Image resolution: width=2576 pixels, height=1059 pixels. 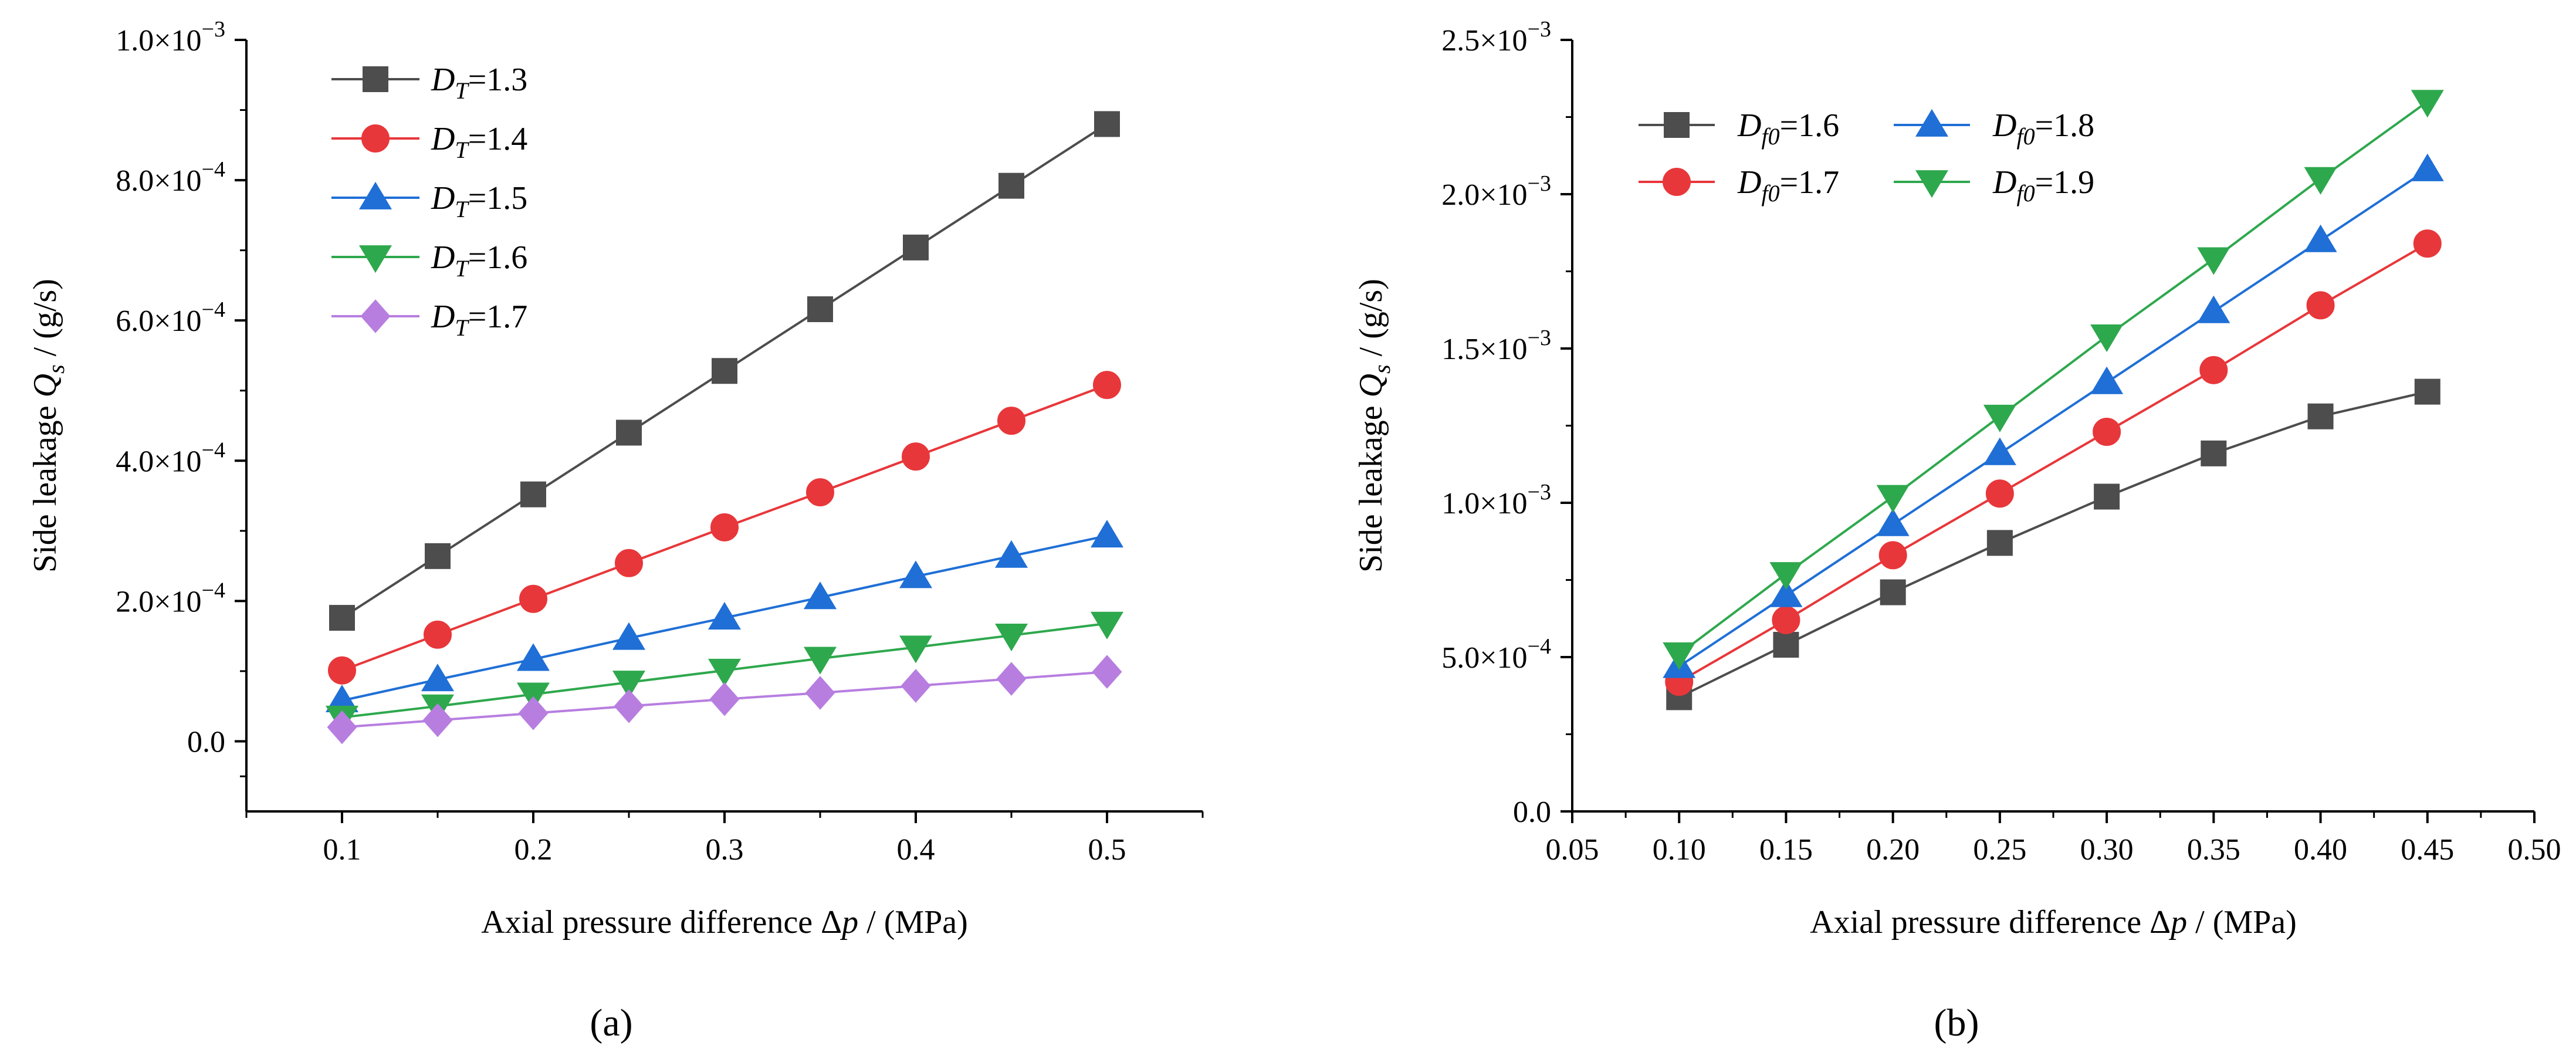 I want to click on y-tick-label: 5.0×10⁻⁴, so click(x=1496, y=654).